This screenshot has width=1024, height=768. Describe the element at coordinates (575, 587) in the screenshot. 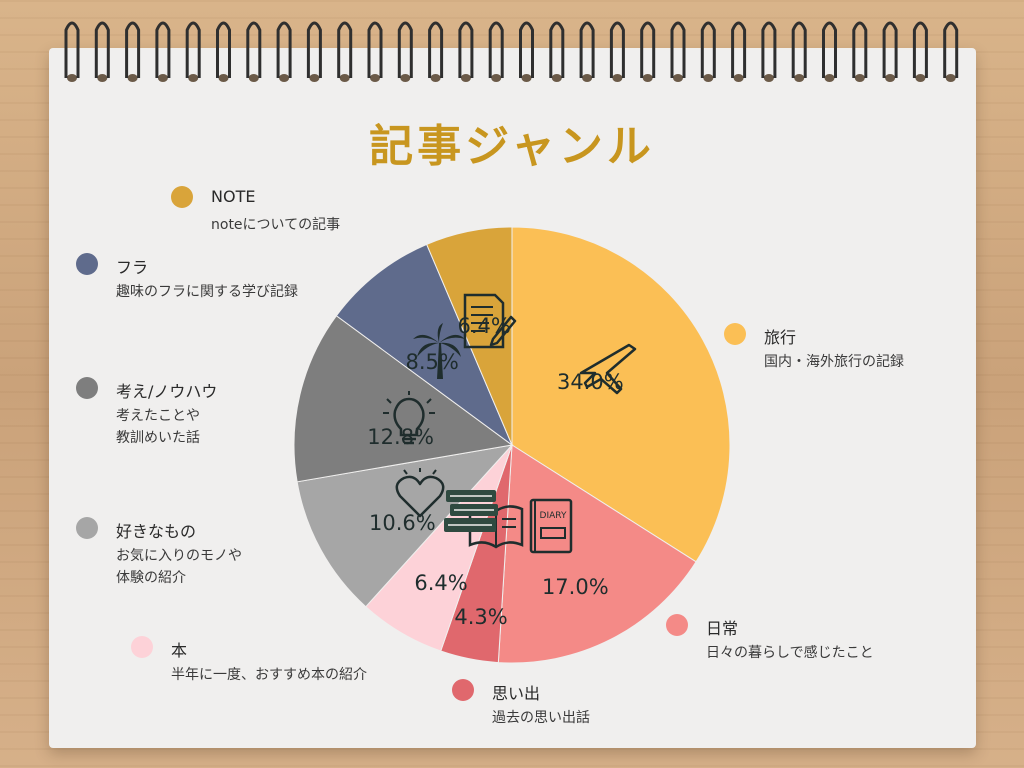

I see `slice-percentage: 17.0%` at that location.